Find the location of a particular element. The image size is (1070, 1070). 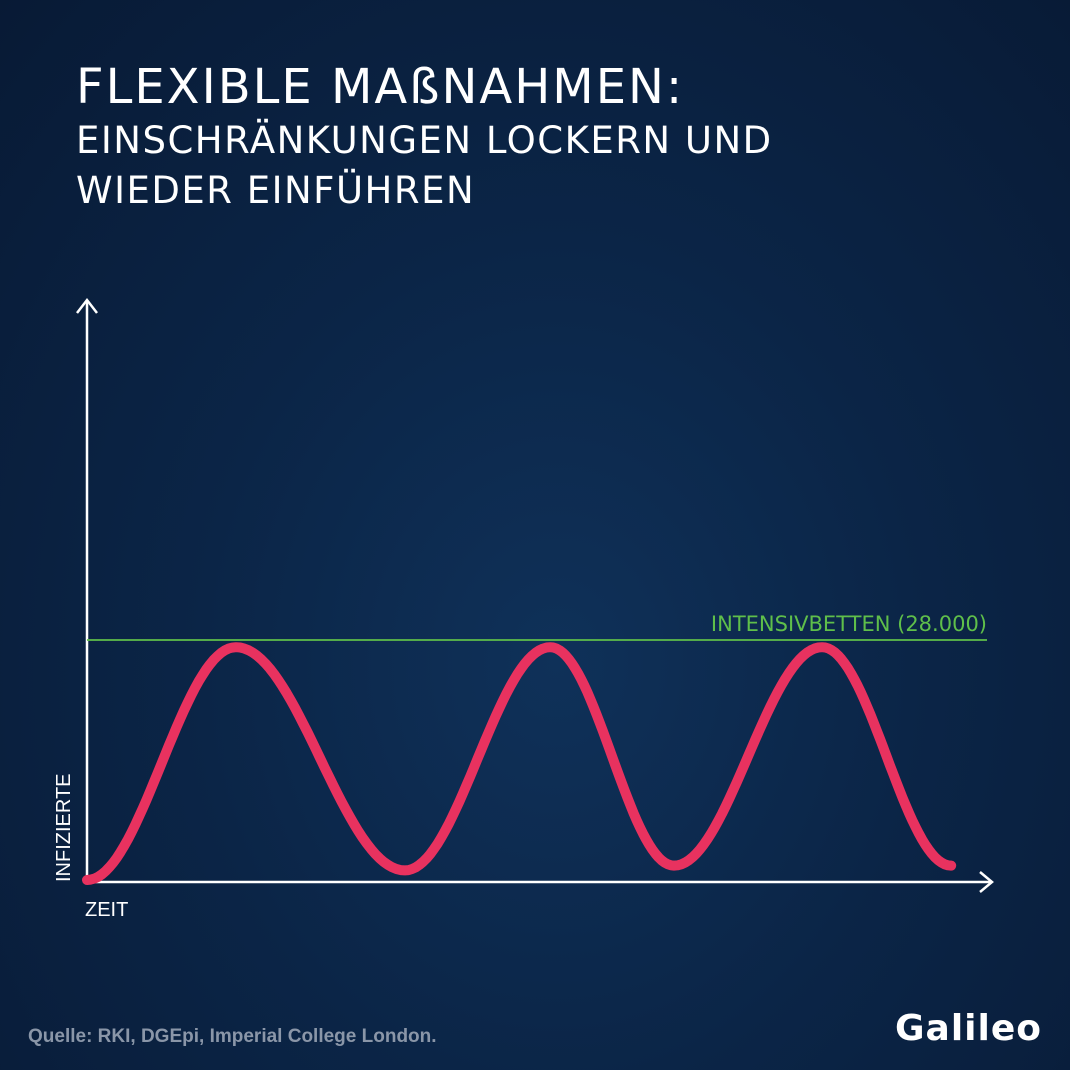

x-axis-label: ZEIT is located at coordinates (106, 910).